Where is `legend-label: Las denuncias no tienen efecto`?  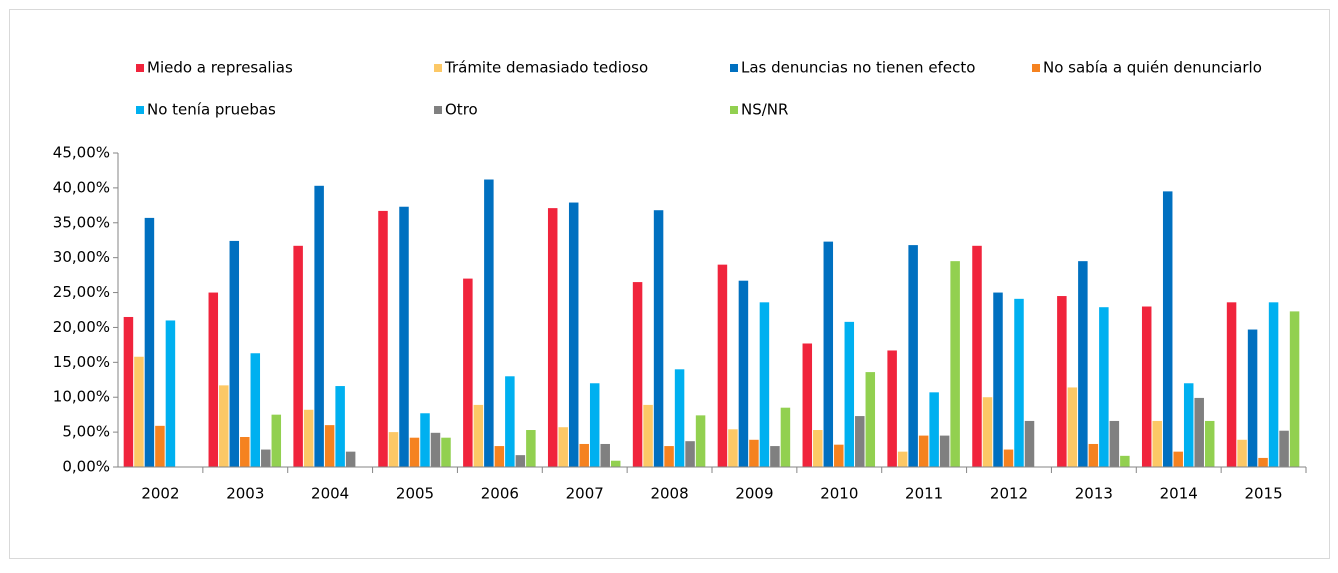
legend-label: Las denuncias no tienen efecto is located at coordinates (858, 68).